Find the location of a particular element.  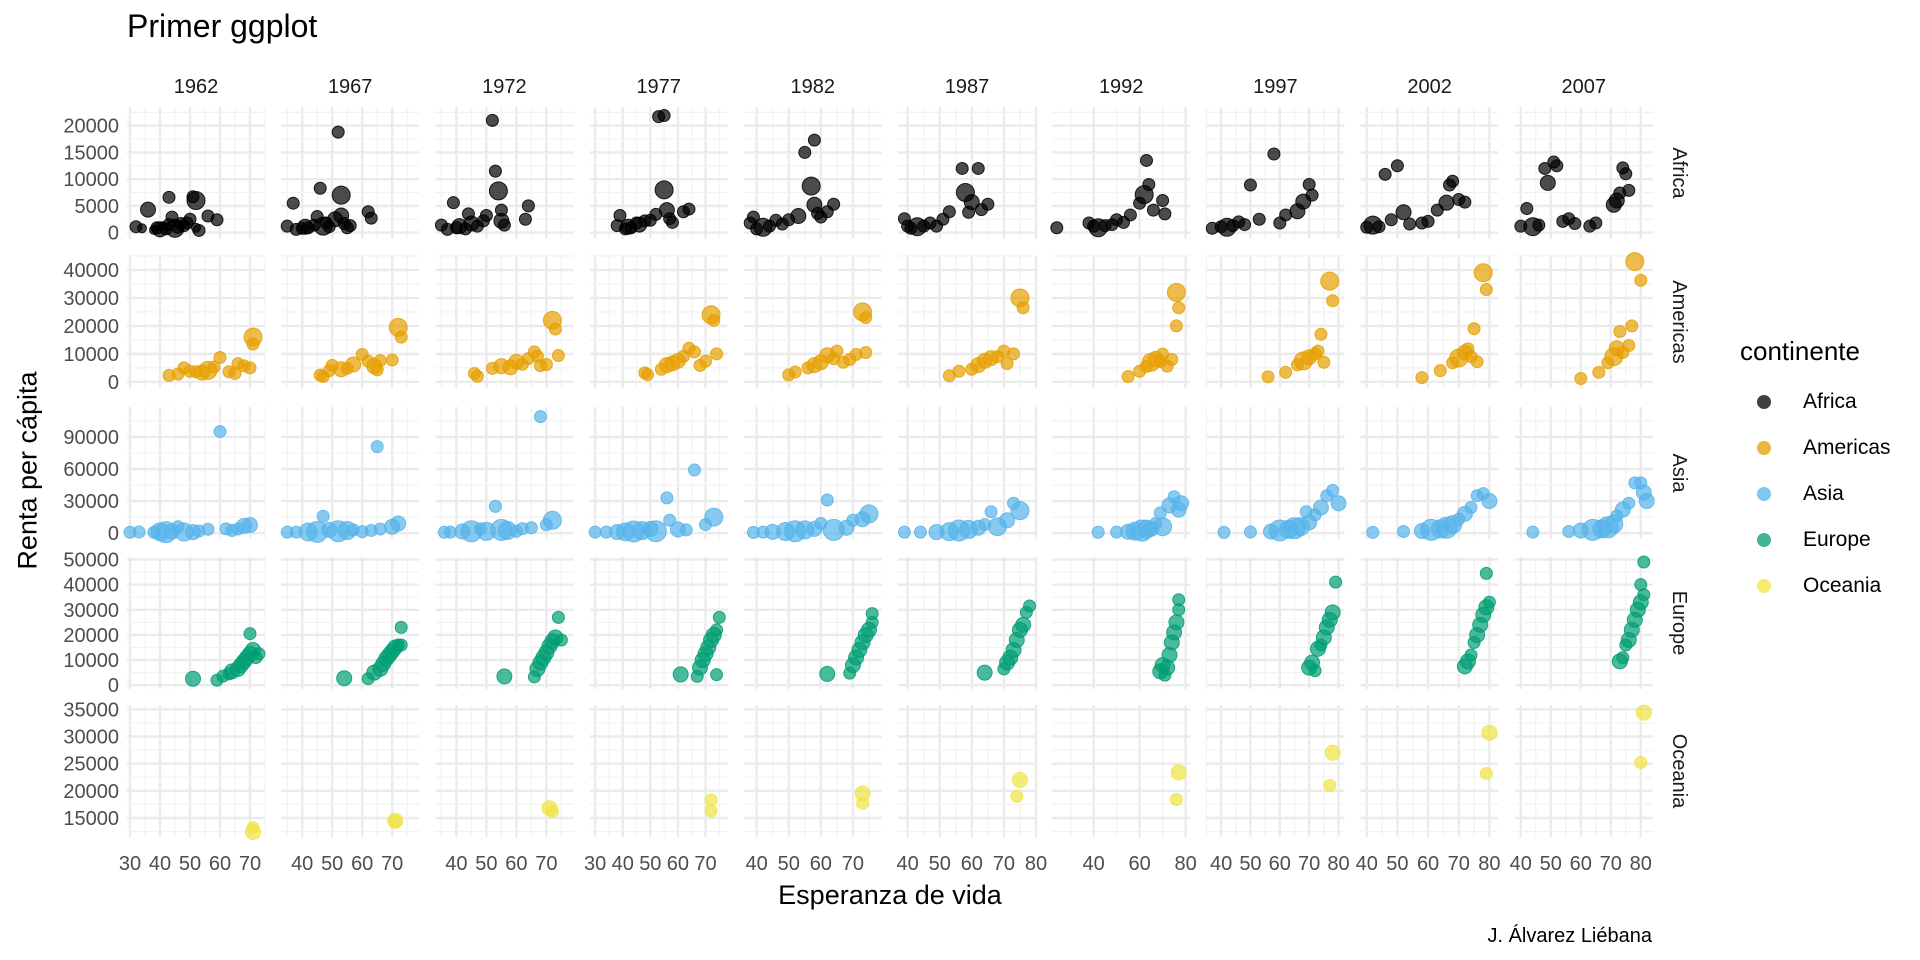

y-tick-label: 20000 is located at coordinates (91, 327).